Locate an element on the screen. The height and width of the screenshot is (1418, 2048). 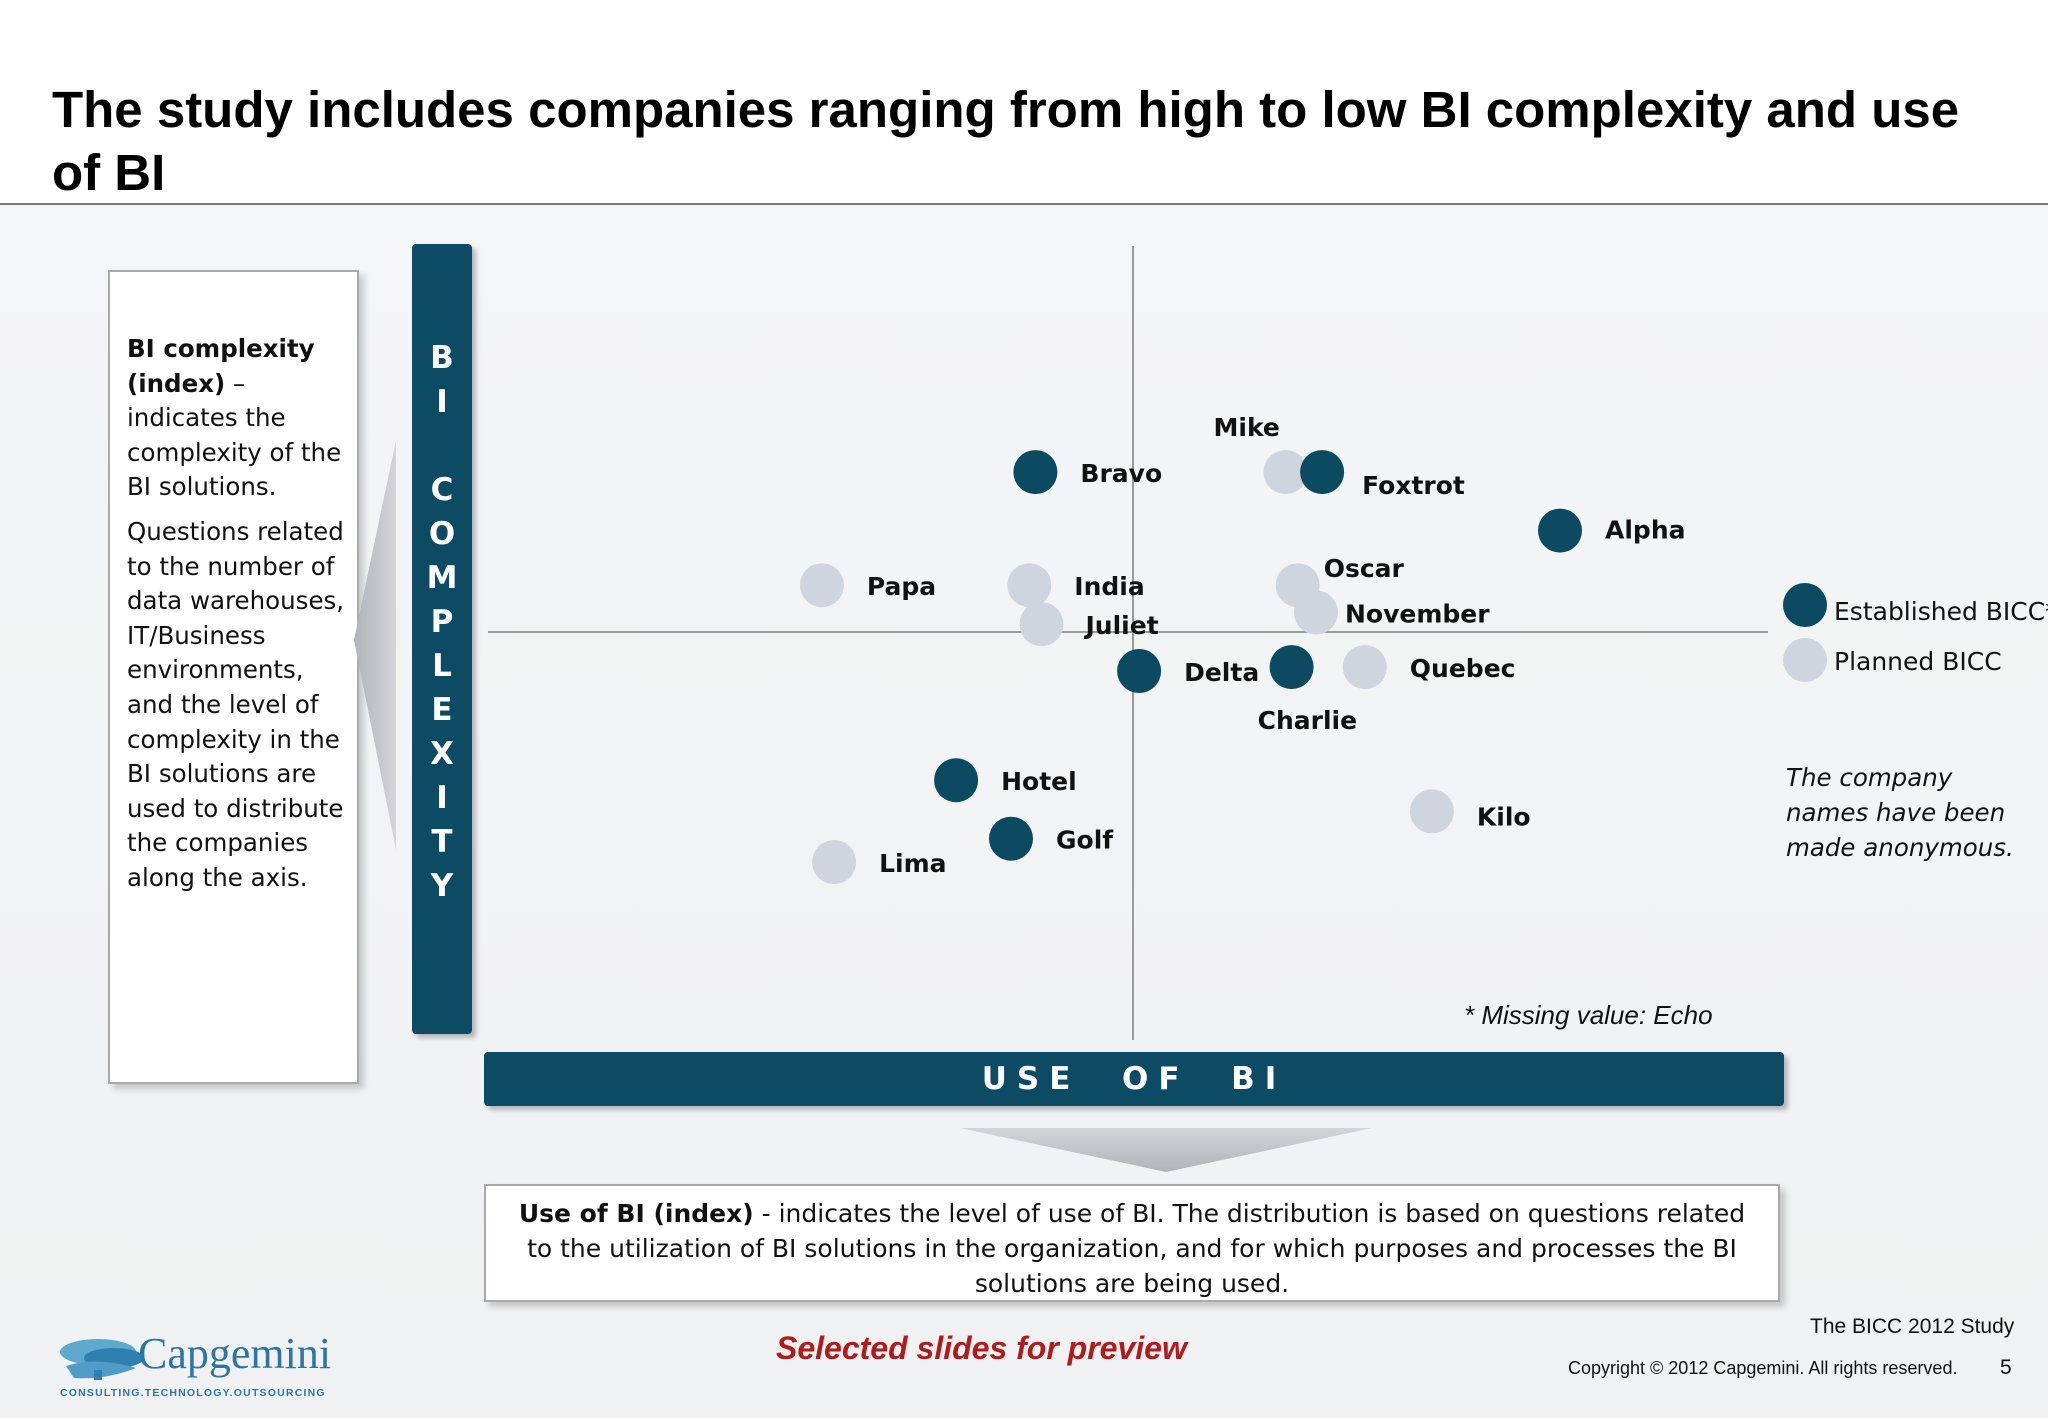
point-charlie is located at coordinates (1291, 667).